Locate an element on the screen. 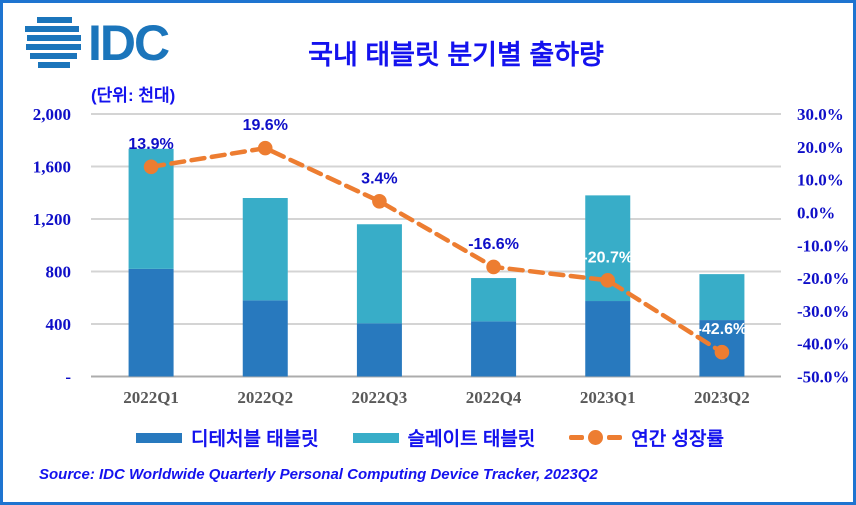  idc-globe-icon is located at coordinates (53, 42).